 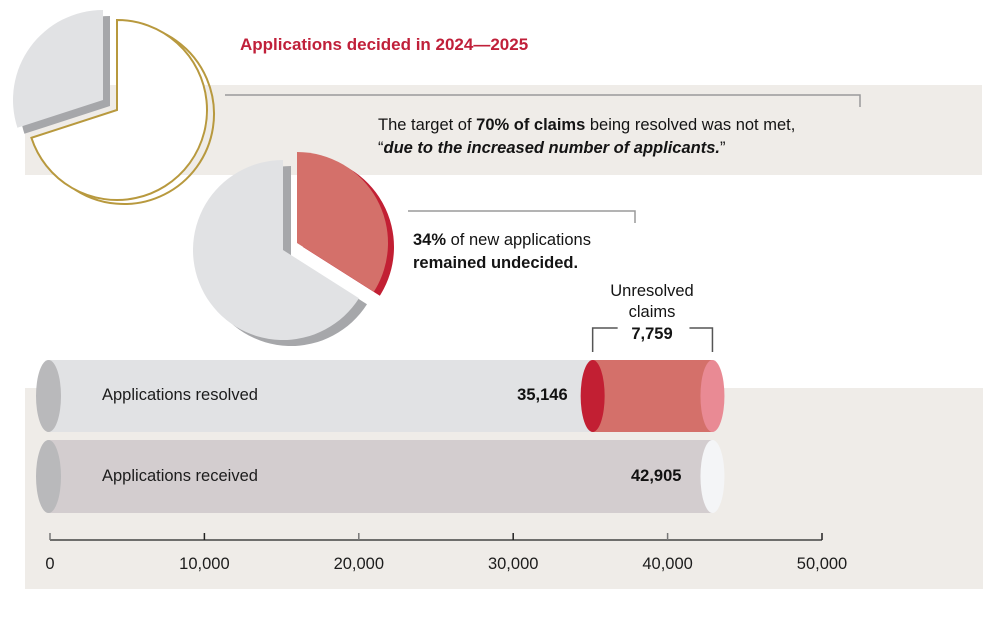 I want to click on pie-target-slice-outline, so click(x=119, y=109).